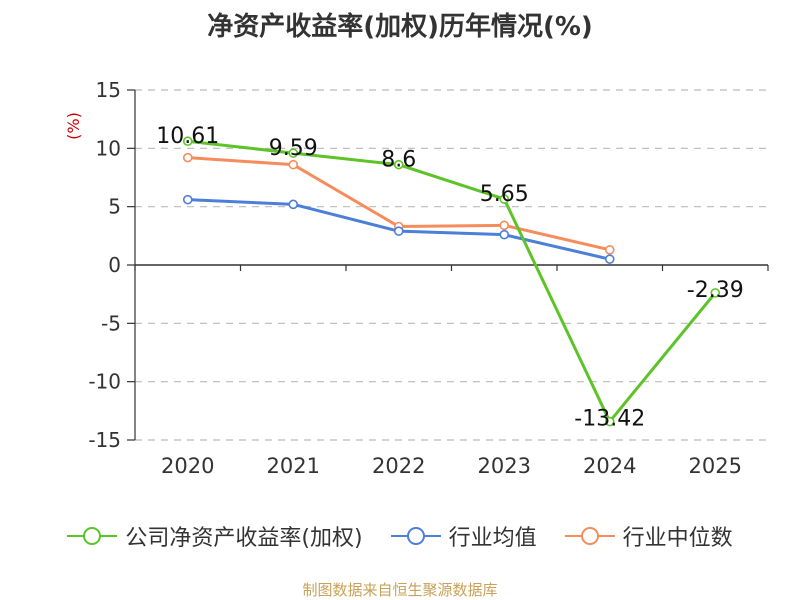 Image resolution: width=800 pixels, height=600 pixels. Describe the element at coordinates (293, 466) in the screenshot. I see `x-tick-label: 2021` at that location.